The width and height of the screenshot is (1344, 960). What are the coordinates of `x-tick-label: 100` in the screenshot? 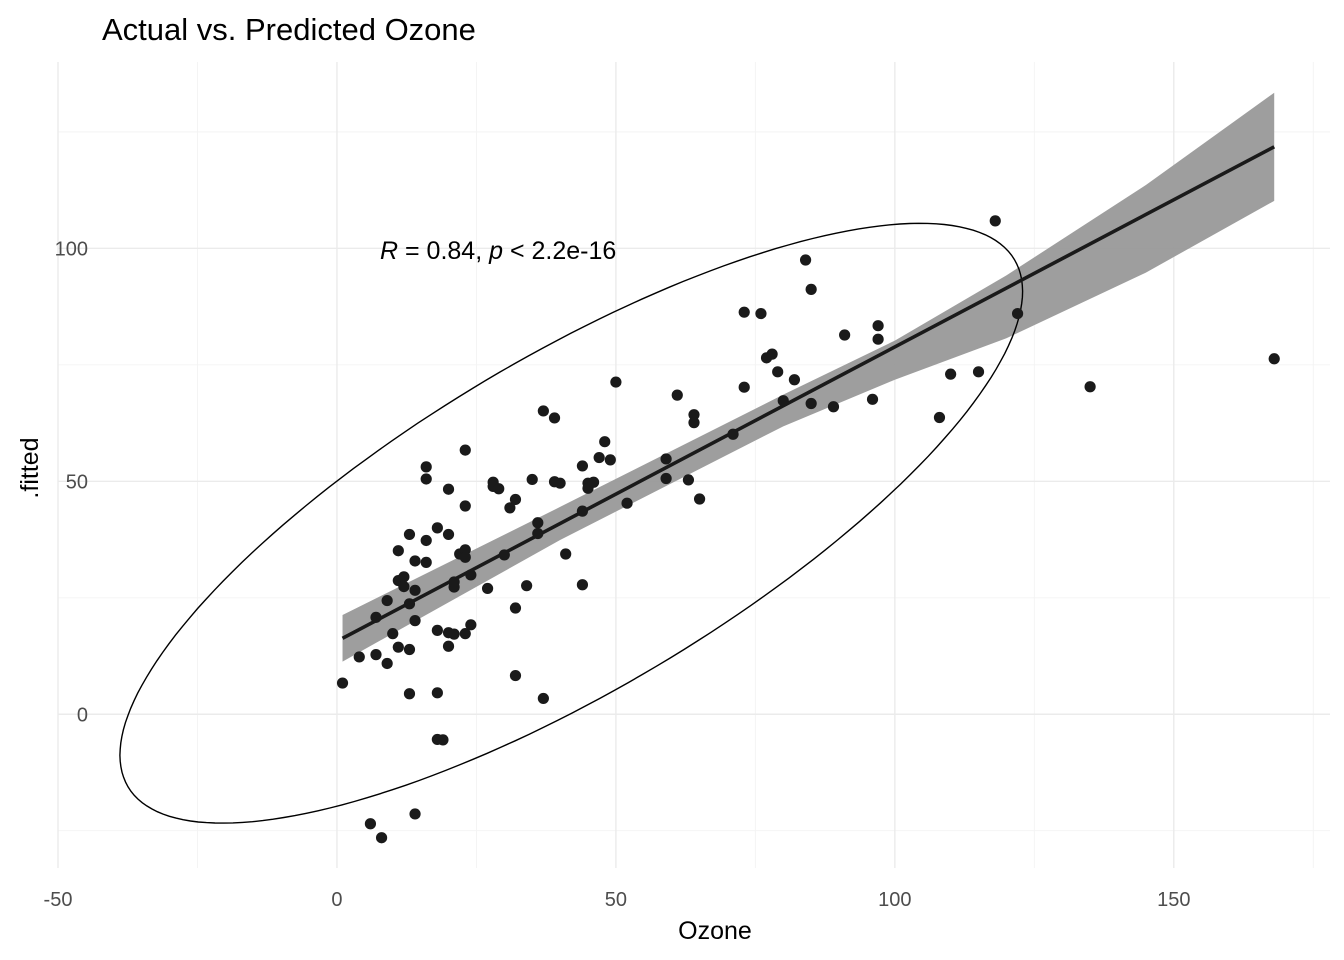 It's located at (894, 900).